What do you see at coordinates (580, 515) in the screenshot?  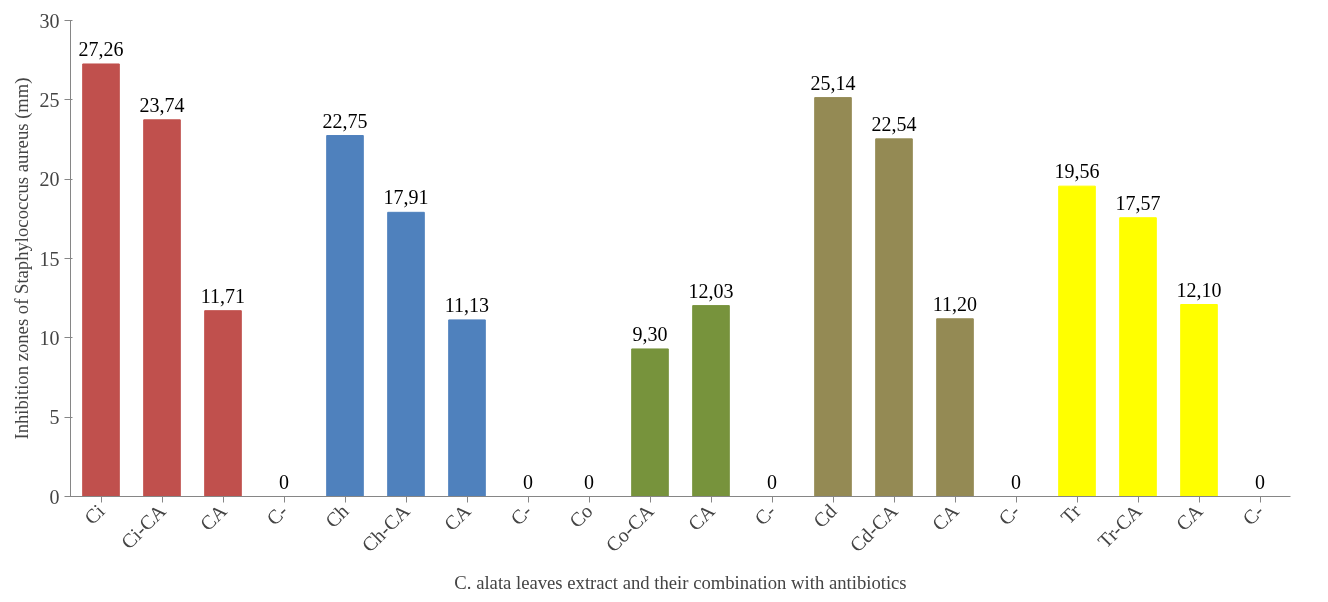 I see `x-tick-label: Co` at bounding box center [580, 515].